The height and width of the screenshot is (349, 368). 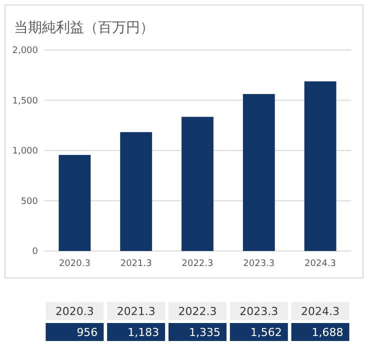 I want to click on x-tick-label: 2021.3, so click(x=136, y=264).